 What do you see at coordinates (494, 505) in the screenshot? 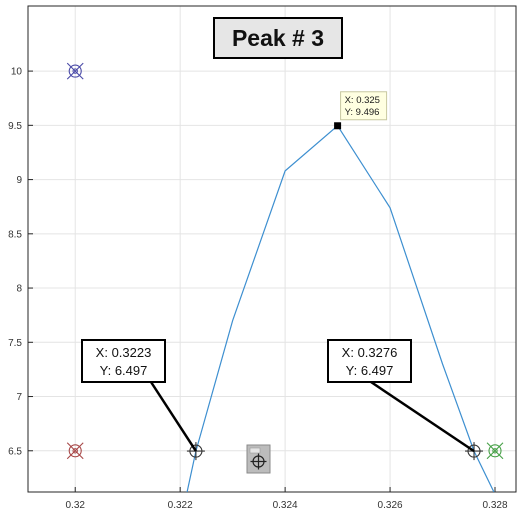
I see `x-tick-label: 0.328` at bounding box center [494, 505].